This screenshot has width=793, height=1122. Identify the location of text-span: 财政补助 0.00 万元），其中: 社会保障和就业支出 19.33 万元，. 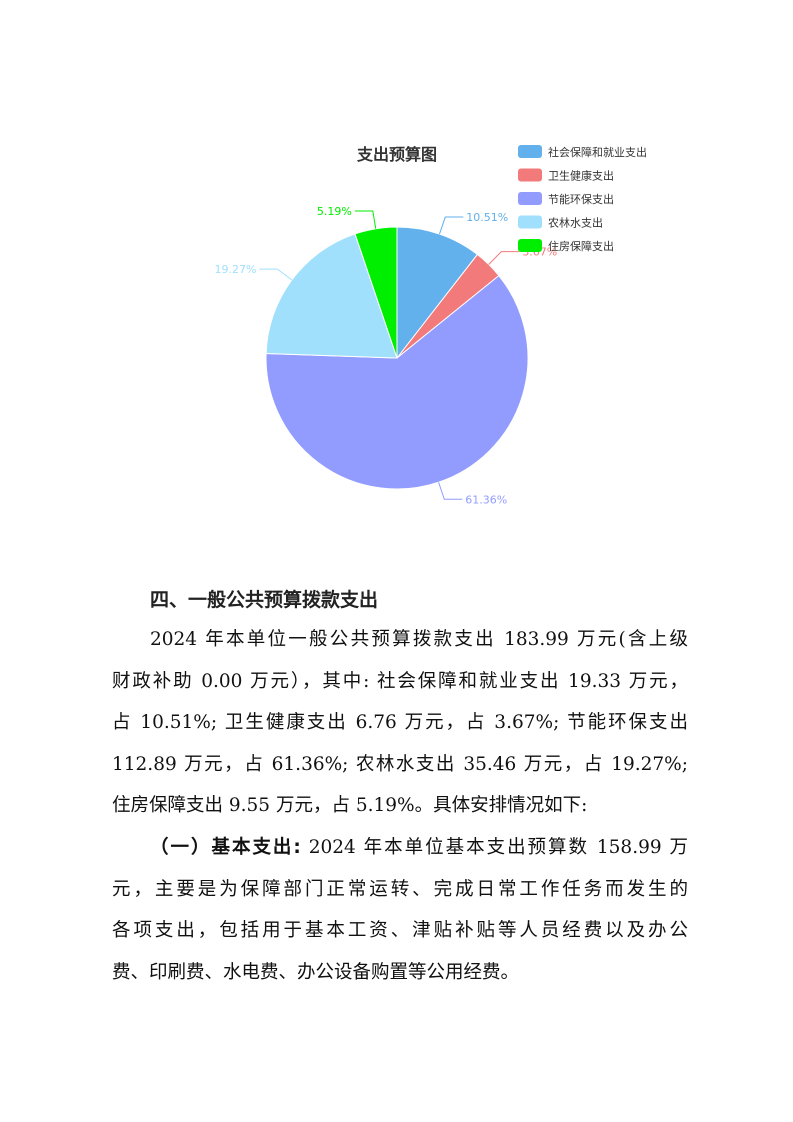
(400, 681).